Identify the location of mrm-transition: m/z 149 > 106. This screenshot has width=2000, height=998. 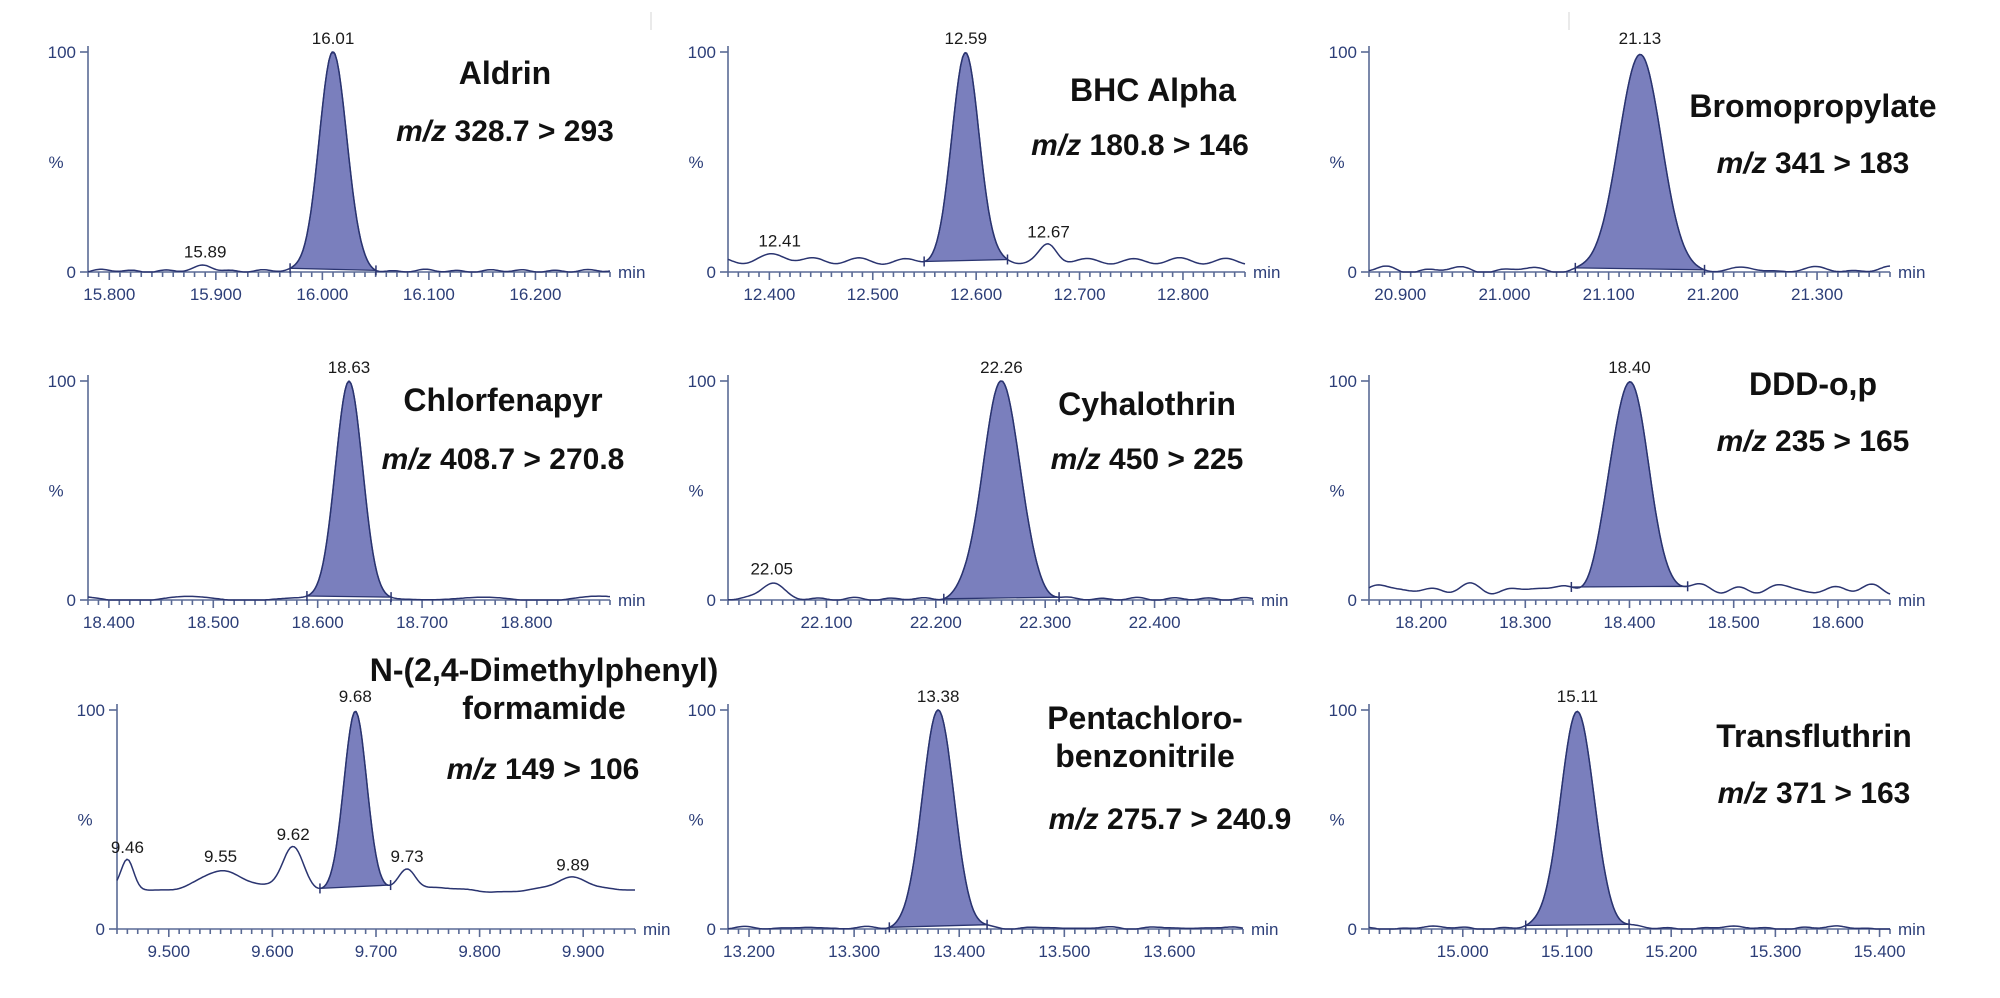
(543, 769).